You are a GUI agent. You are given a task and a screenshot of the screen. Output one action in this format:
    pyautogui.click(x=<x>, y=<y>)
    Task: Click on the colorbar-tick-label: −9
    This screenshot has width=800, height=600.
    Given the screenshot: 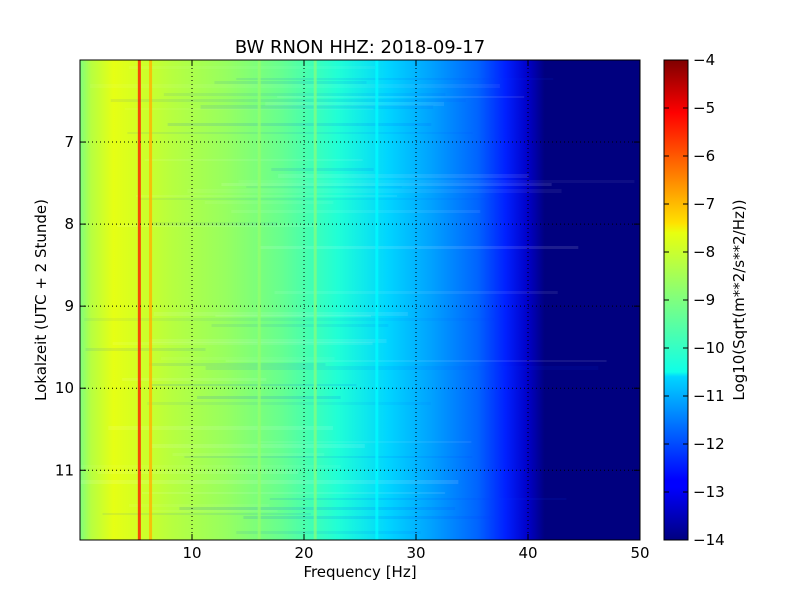 What is the action you would take?
    pyautogui.click(x=704, y=300)
    